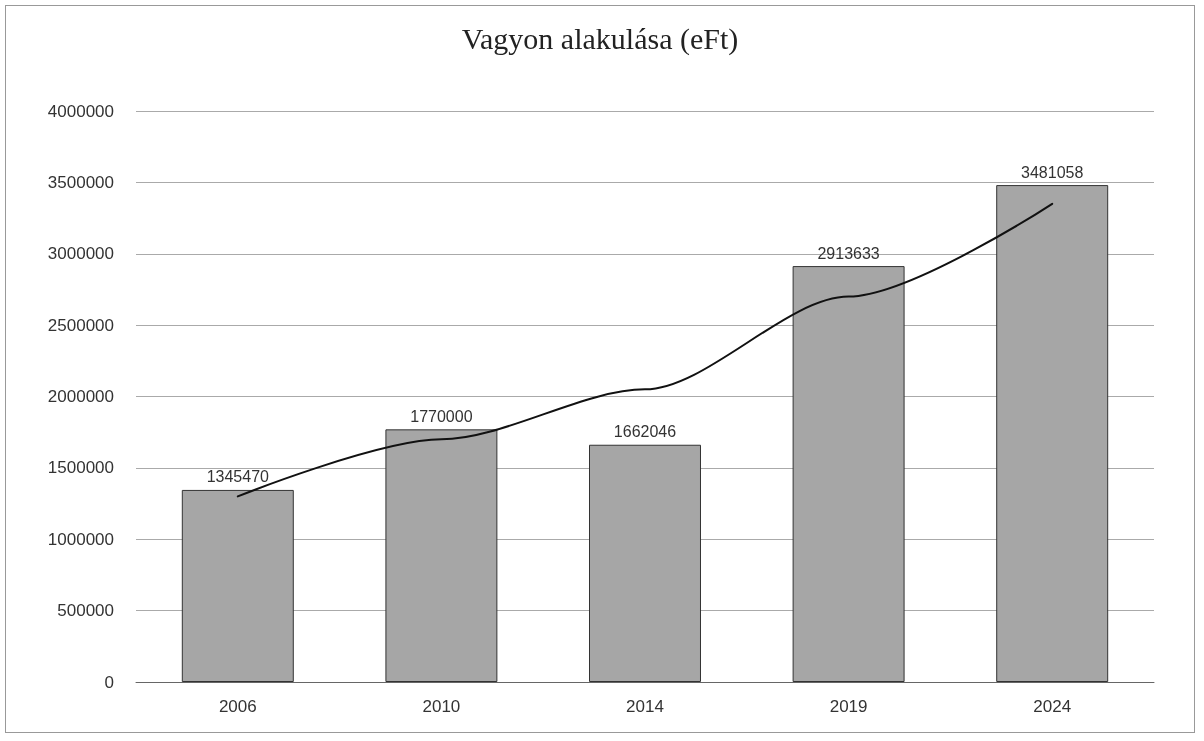  I want to click on y-tick-label: 3500000, so click(80, 182).